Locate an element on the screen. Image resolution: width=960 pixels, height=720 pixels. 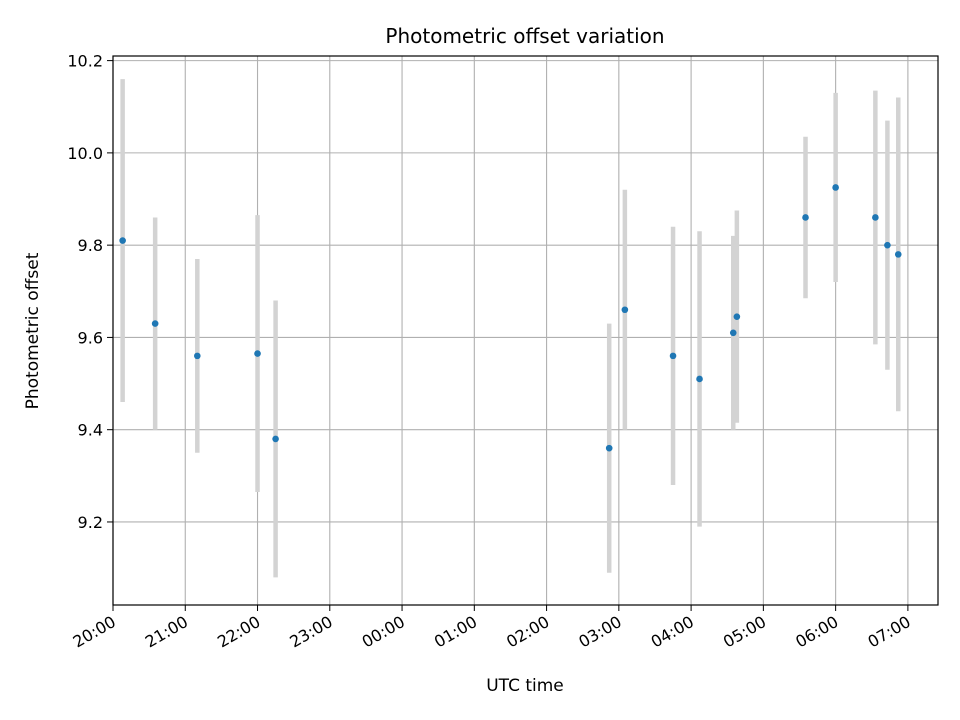
y-tick-label: 9.4 is located at coordinates (90, 430).